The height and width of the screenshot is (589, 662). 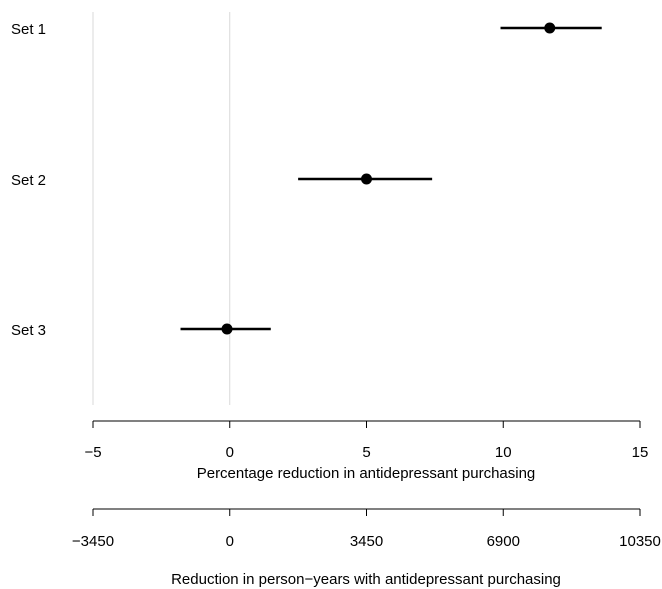 I want to click on tick-label: 10350, so click(x=640, y=541).